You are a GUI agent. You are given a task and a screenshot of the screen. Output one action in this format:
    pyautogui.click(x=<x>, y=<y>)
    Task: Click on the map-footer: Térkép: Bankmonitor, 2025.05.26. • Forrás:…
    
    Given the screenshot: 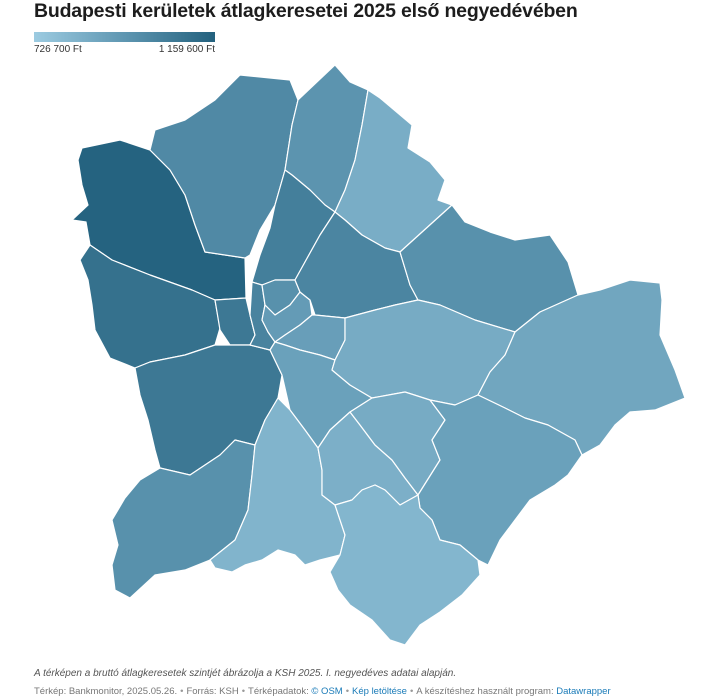 What is the action you would take?
    pyautogui.click(x=322, y=691)
    